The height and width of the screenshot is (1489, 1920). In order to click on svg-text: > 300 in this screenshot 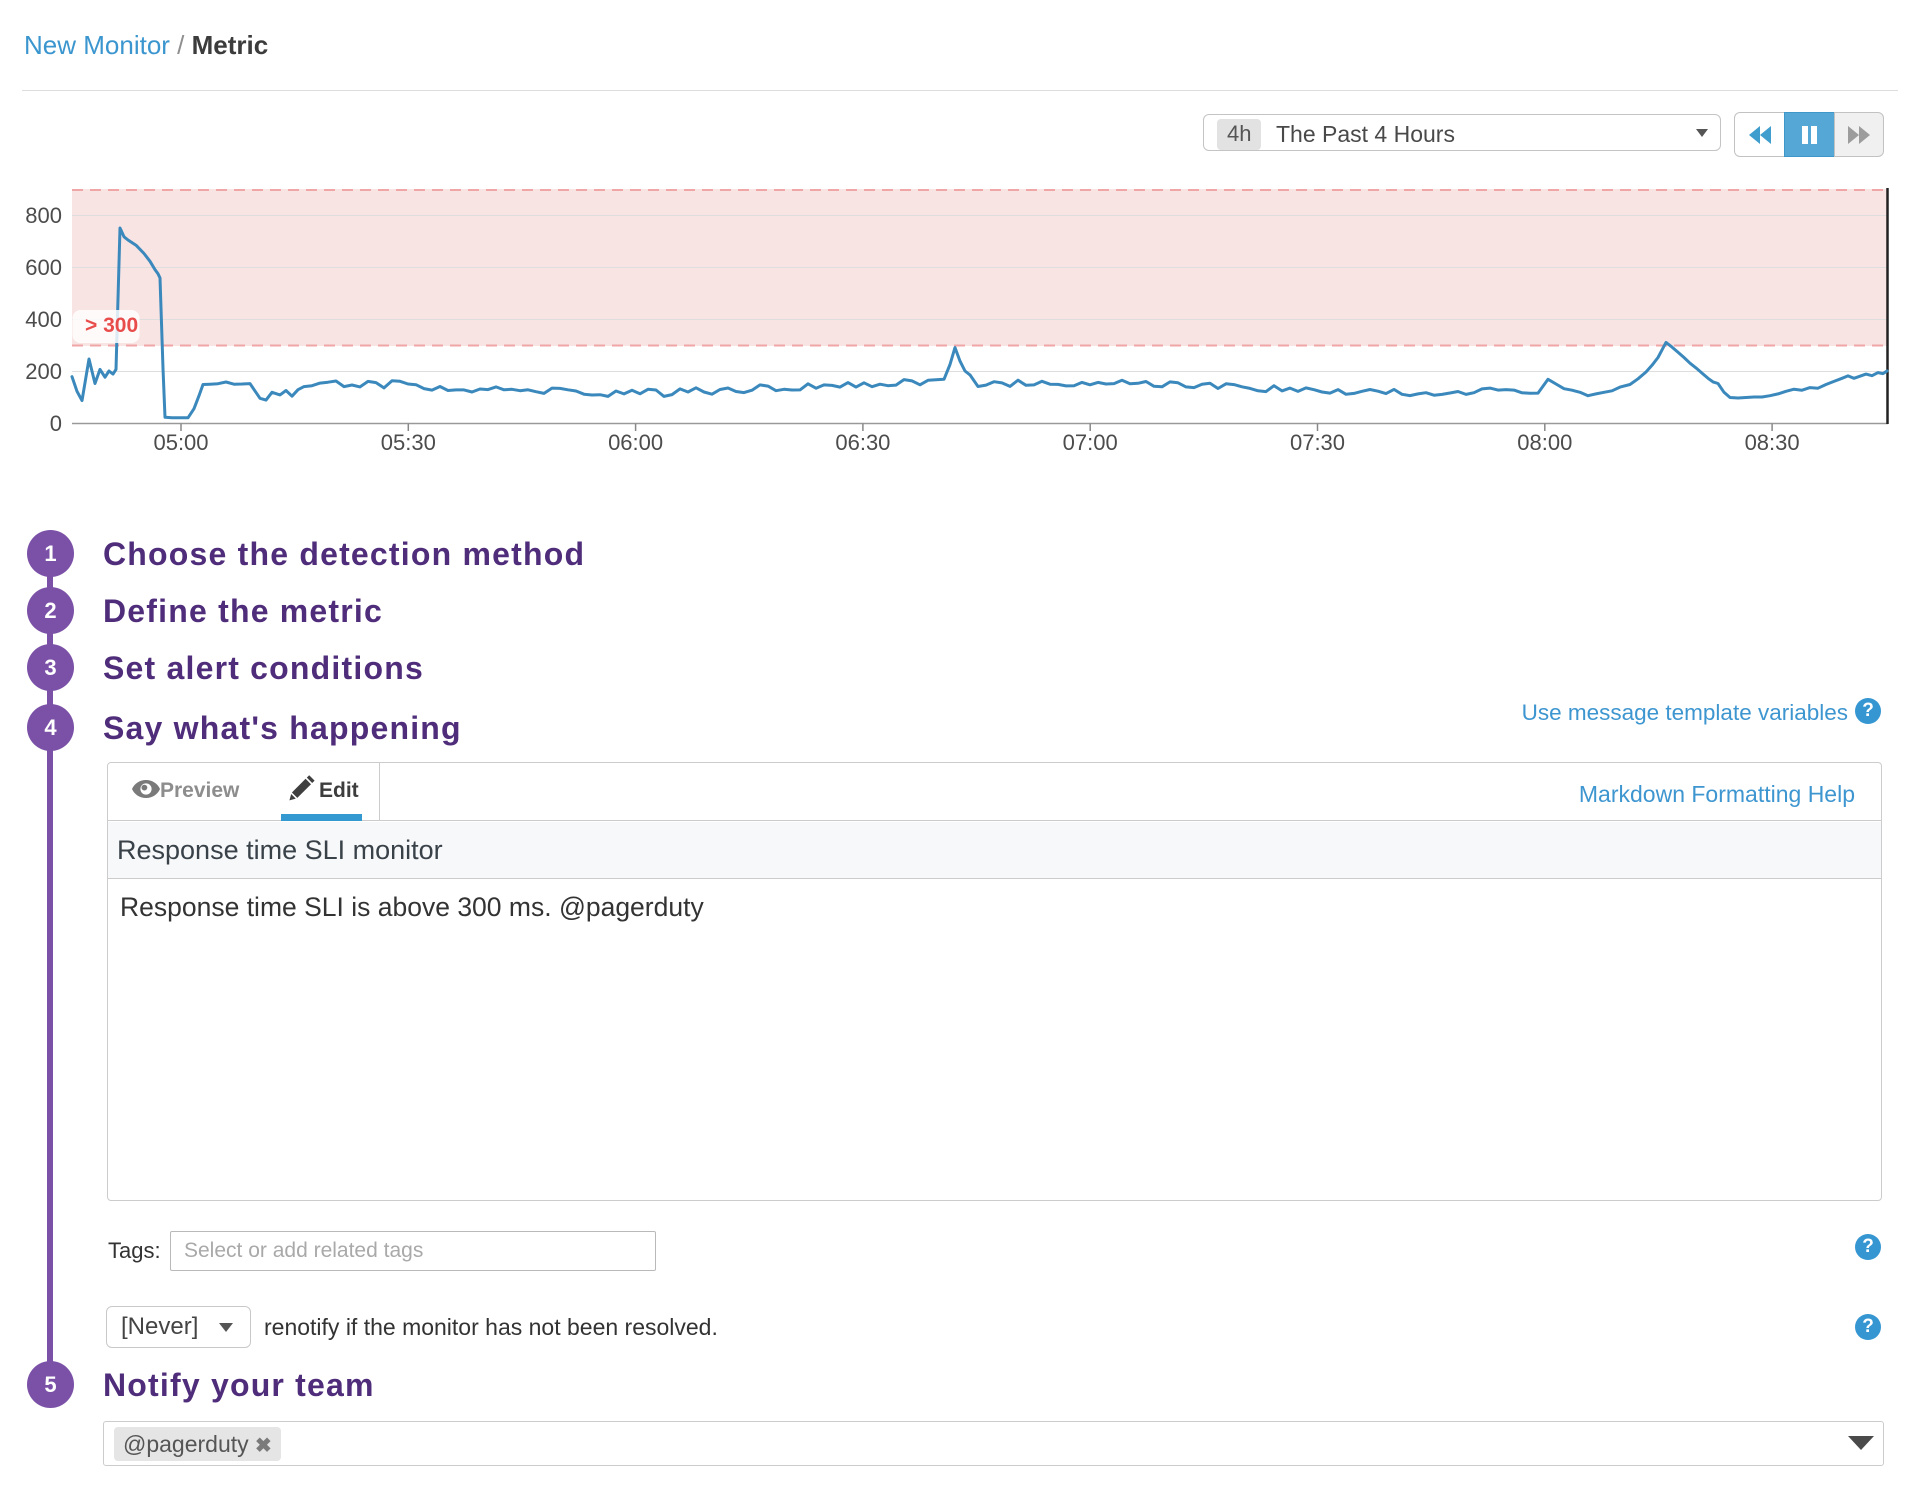, I will do `click(111, 325)`.